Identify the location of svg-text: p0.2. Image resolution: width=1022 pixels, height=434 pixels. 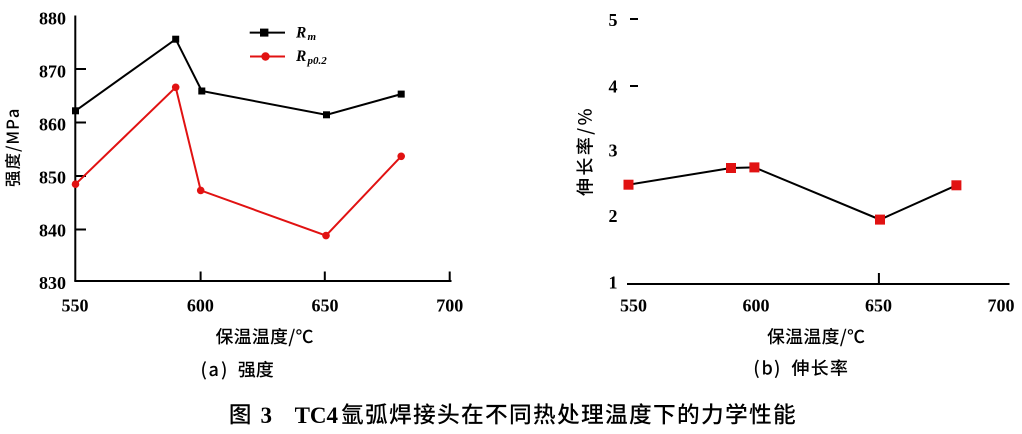
(317, 61).